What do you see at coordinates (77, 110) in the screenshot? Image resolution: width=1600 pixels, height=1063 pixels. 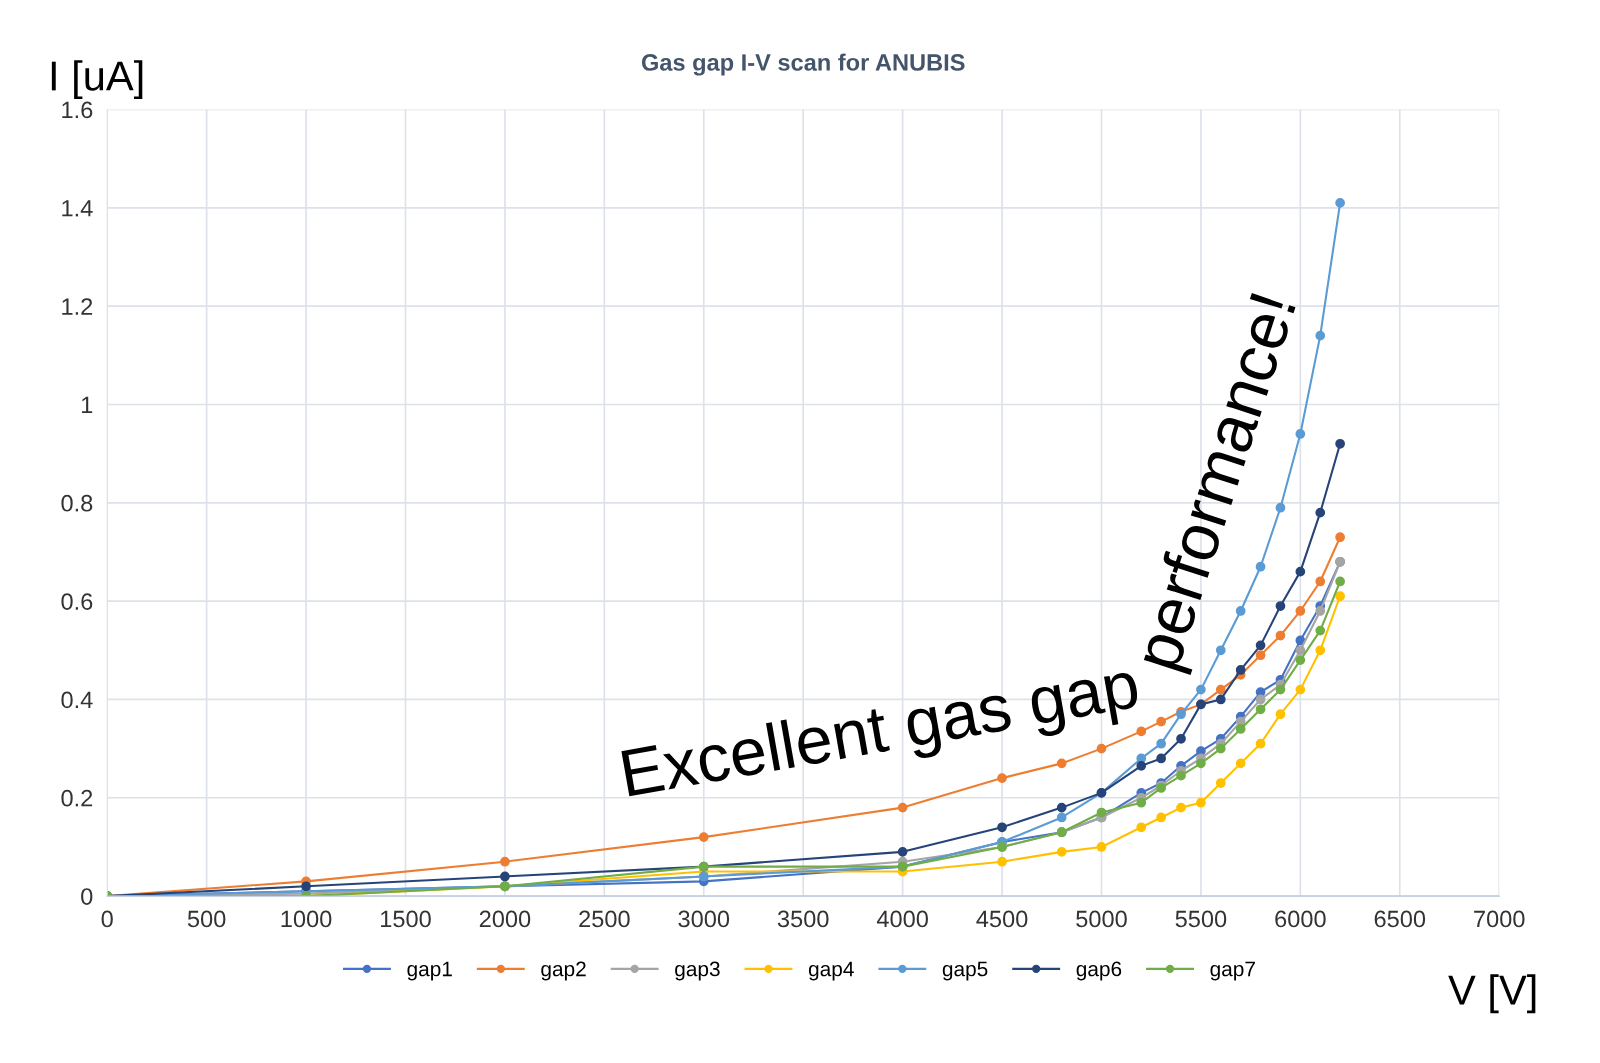 I see `y-tick-label: 1.6` at bounding box center [77, 110].